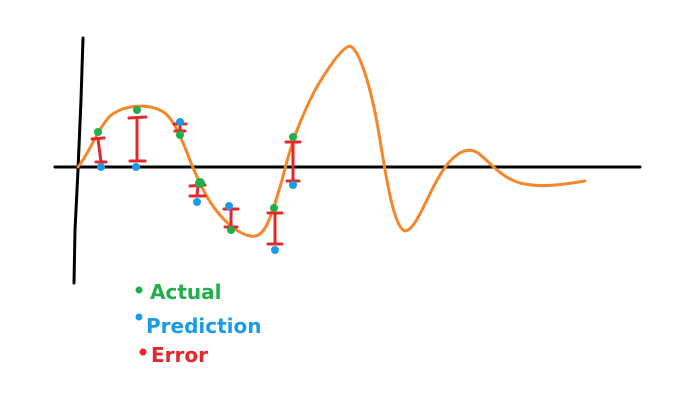 The width and height of the screenshot is (700, 411). Describe the element at coordinates (204, 326) in the screenshot. I see `legend-prediction-label: Prediction` at that location.